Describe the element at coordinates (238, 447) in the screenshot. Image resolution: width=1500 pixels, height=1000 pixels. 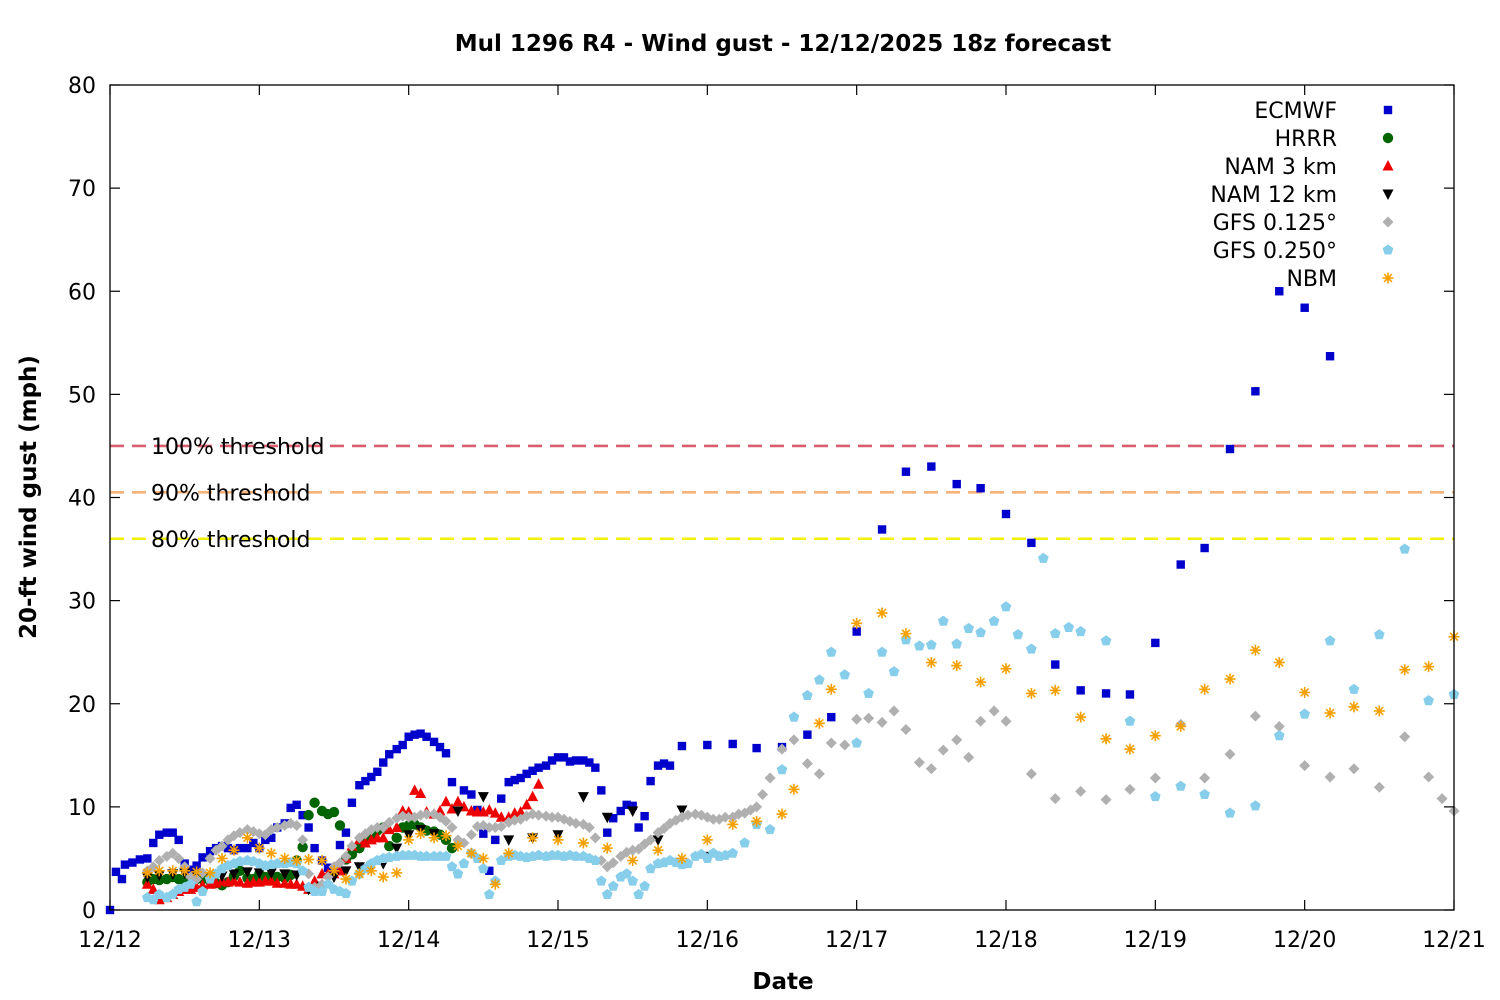
I see `threshold-label: 100% threshold` at that location.